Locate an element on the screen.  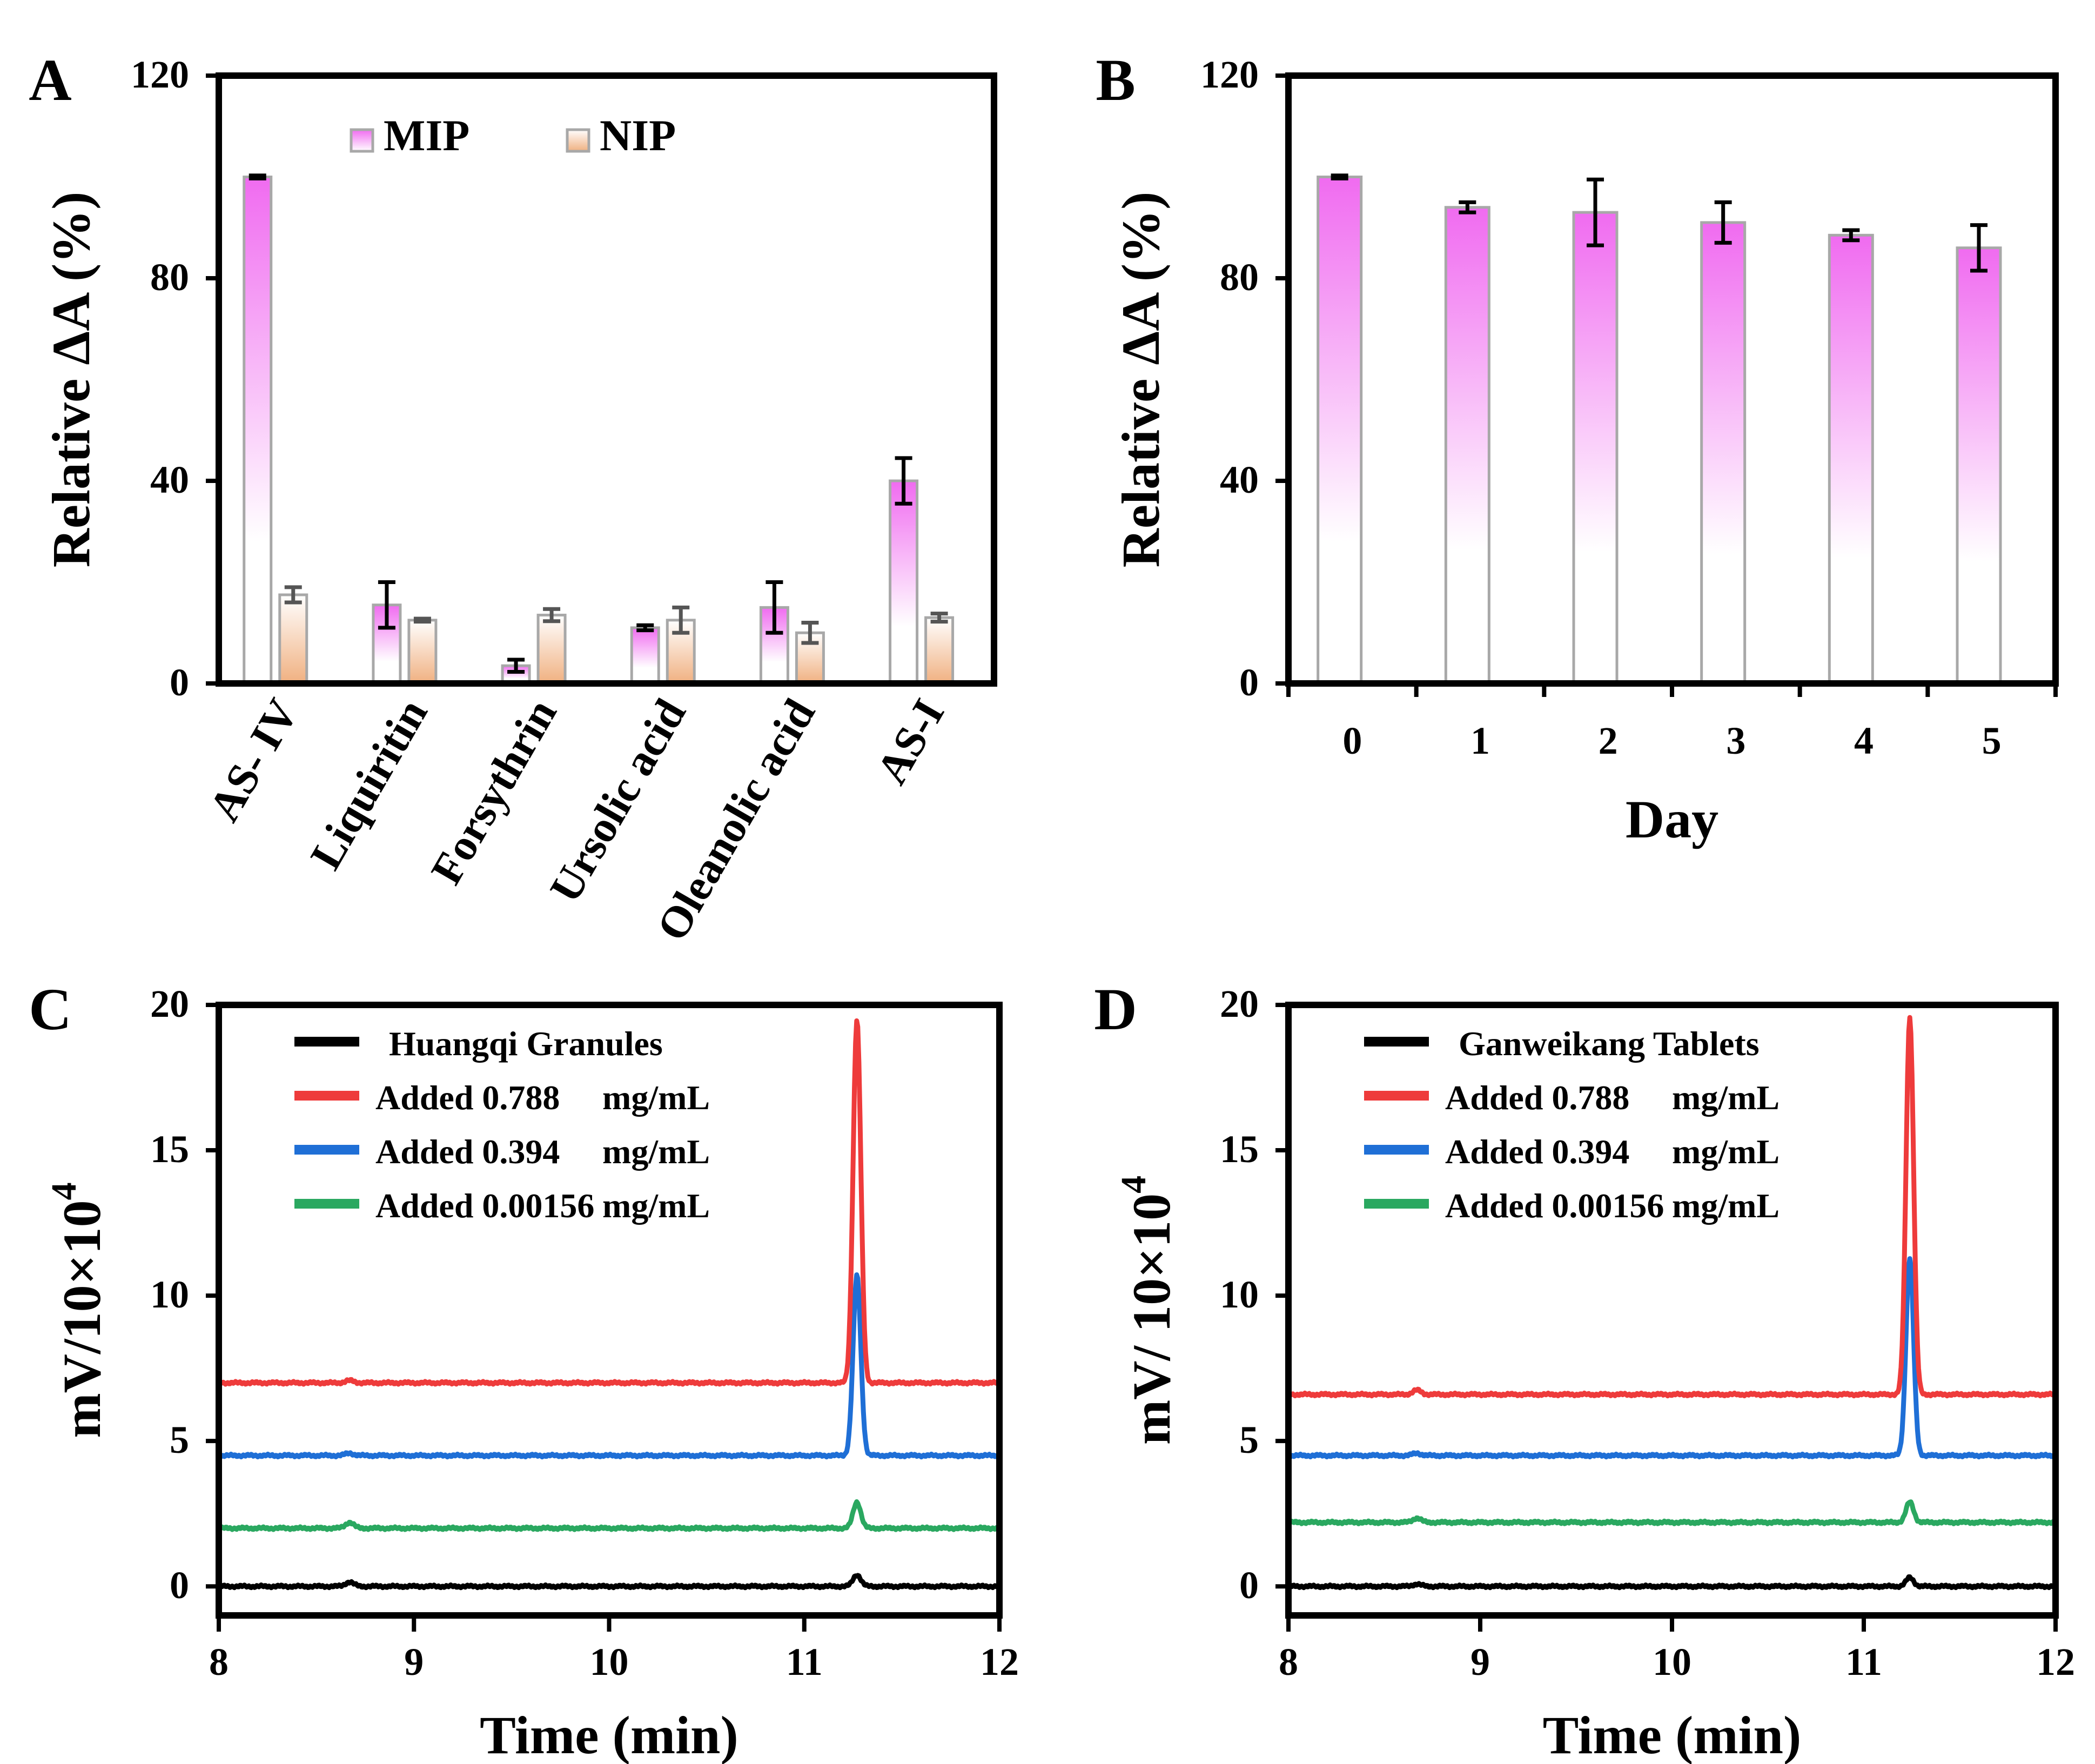
legend-label: Ganweikang Tablets is located at coordinates (1609, 1043).